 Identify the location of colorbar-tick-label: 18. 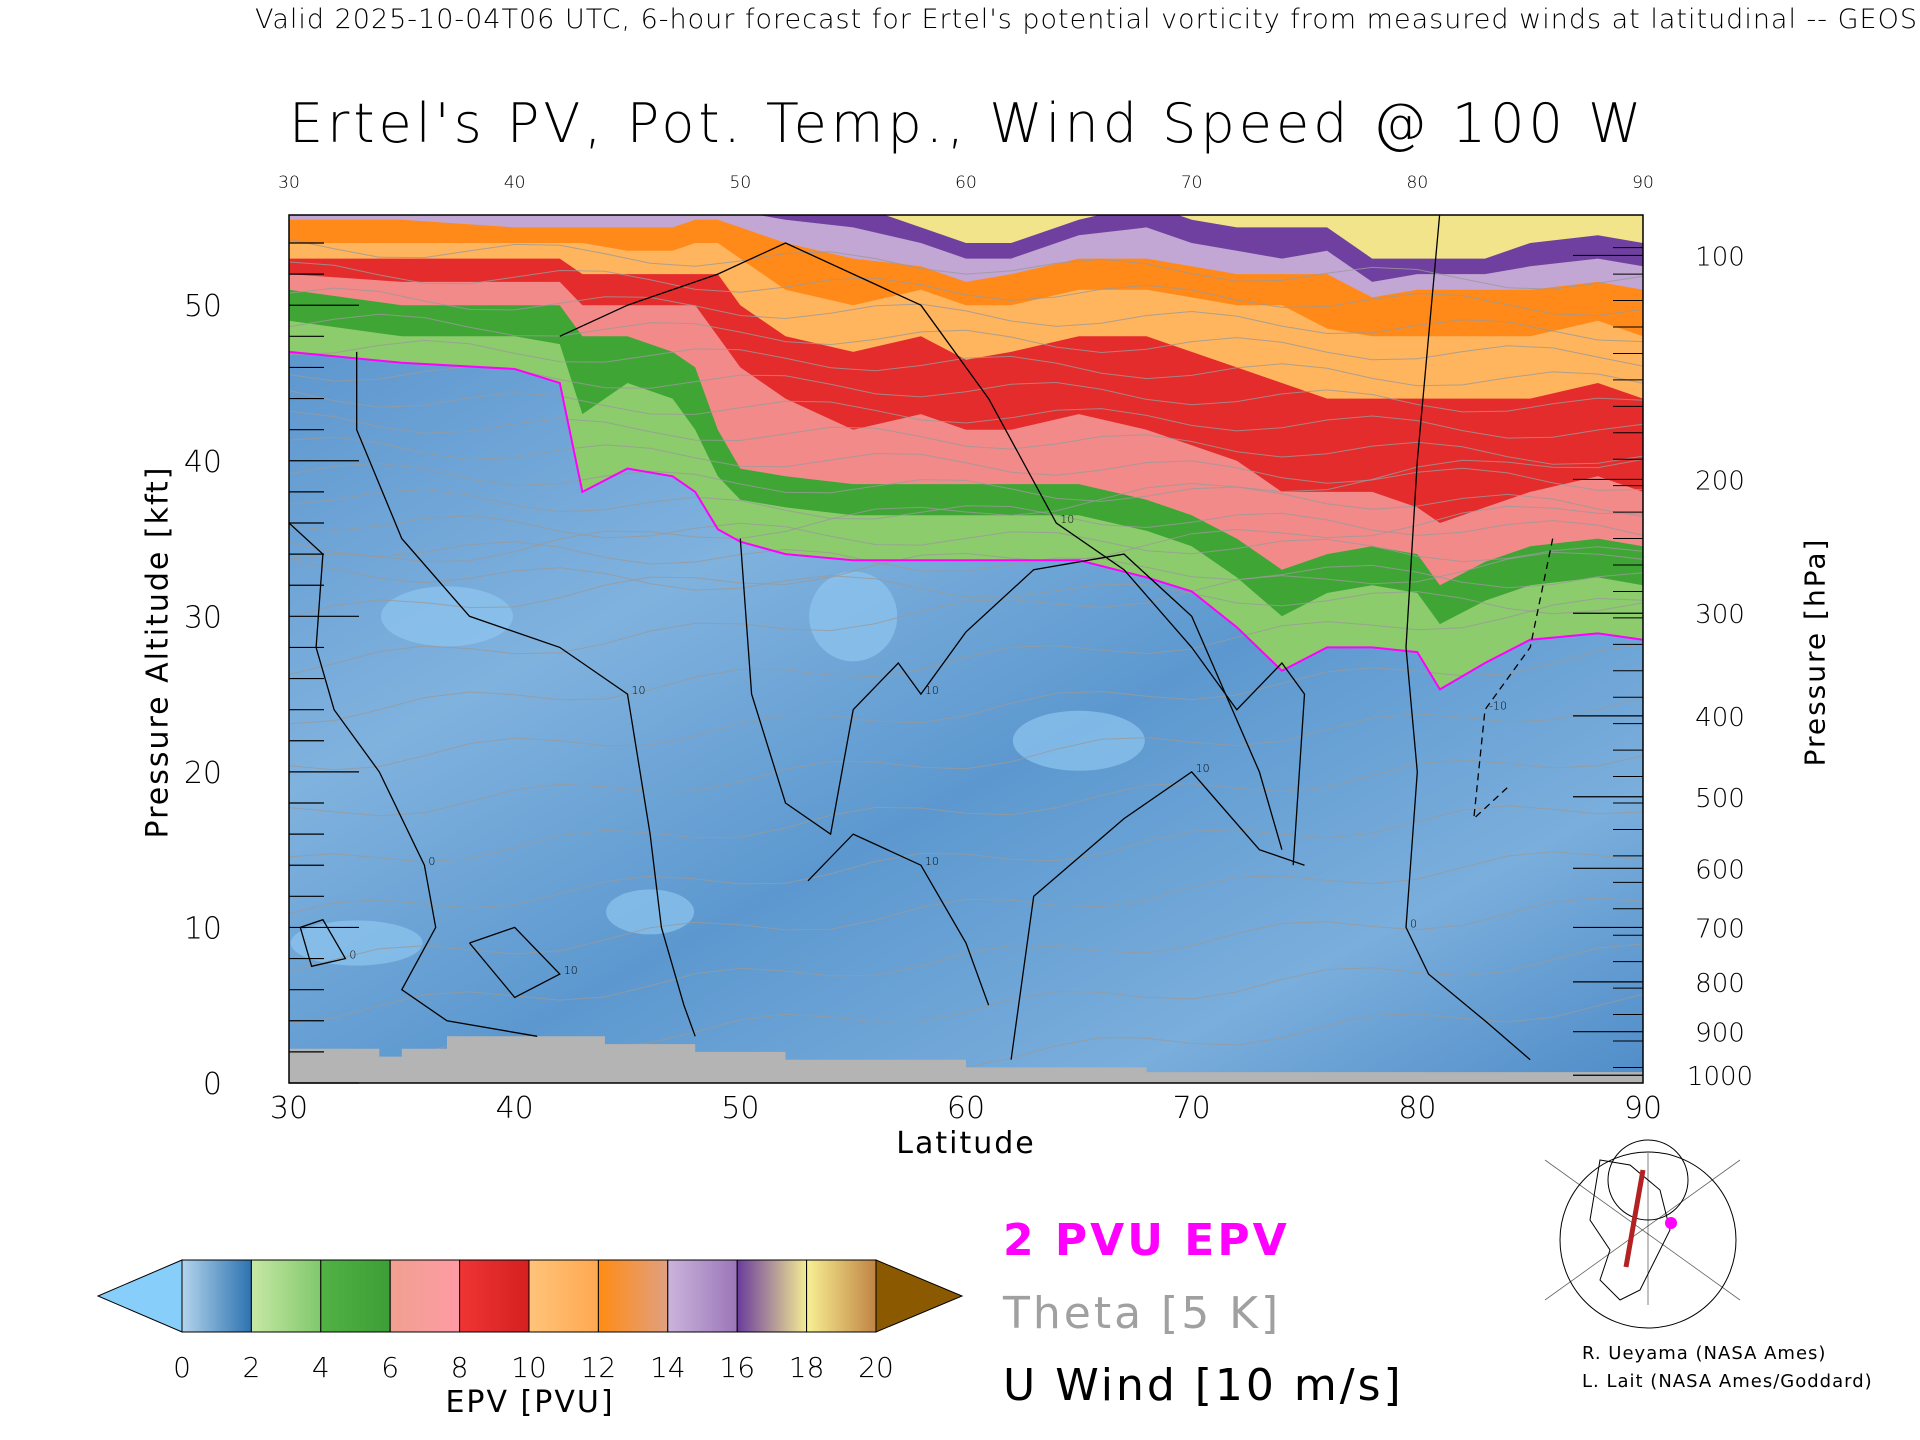
(807, 1367).